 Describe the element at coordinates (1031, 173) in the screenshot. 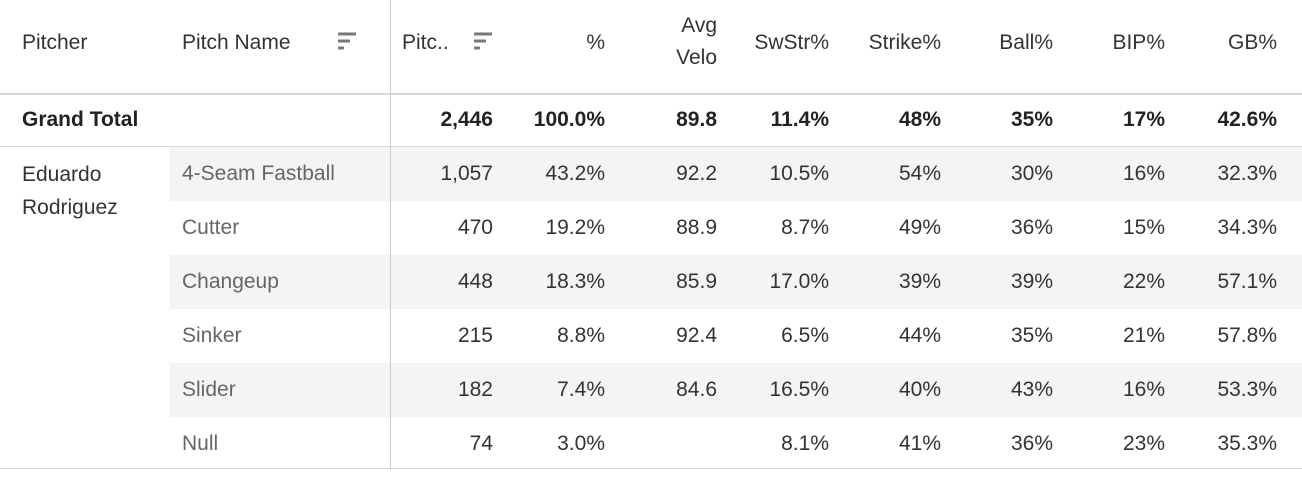

I see `cell-value: 30%` at that location.